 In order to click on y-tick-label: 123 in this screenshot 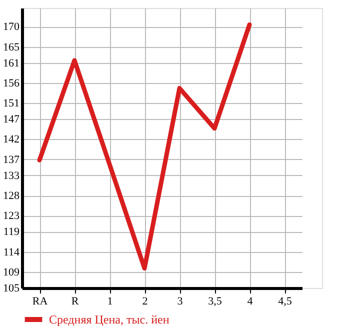, I will do `click(11, 216)`.